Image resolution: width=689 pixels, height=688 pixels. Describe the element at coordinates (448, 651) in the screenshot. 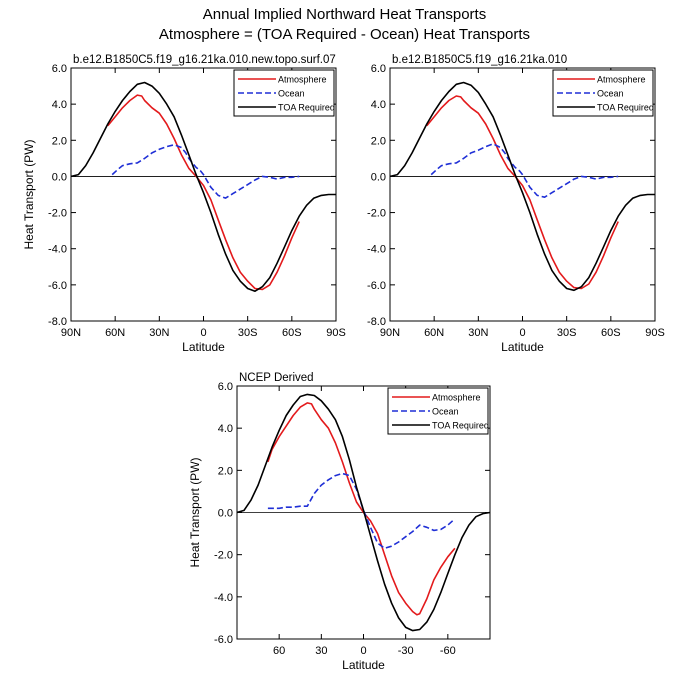

I see `x-tick-label: -60` at that location.